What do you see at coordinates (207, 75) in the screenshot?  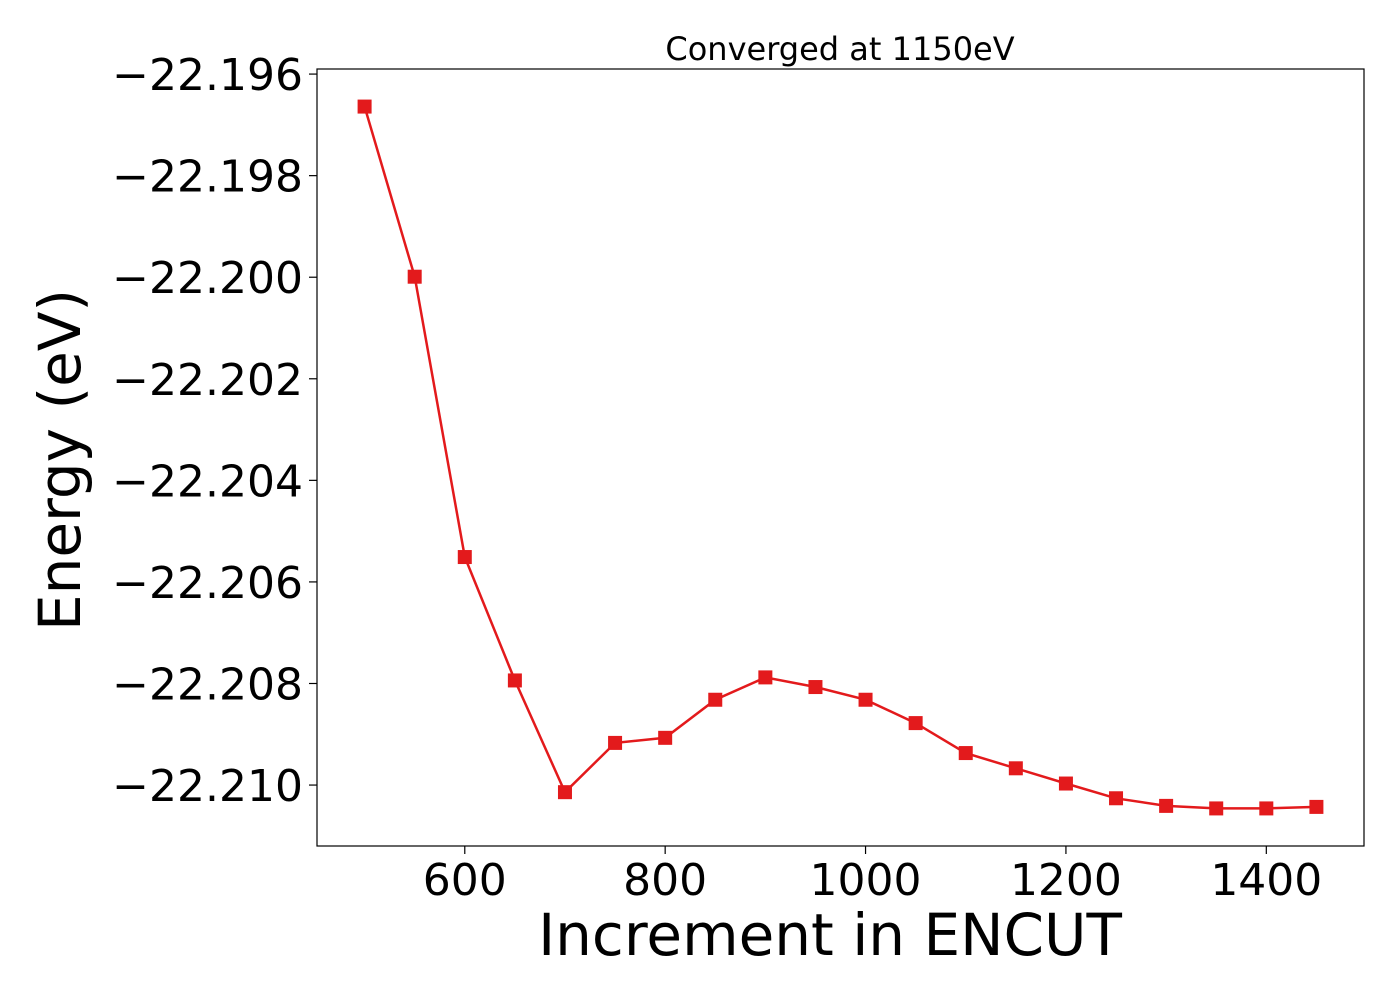 I see `y-tick-label: −22.196` at bounding box center [207, 75].